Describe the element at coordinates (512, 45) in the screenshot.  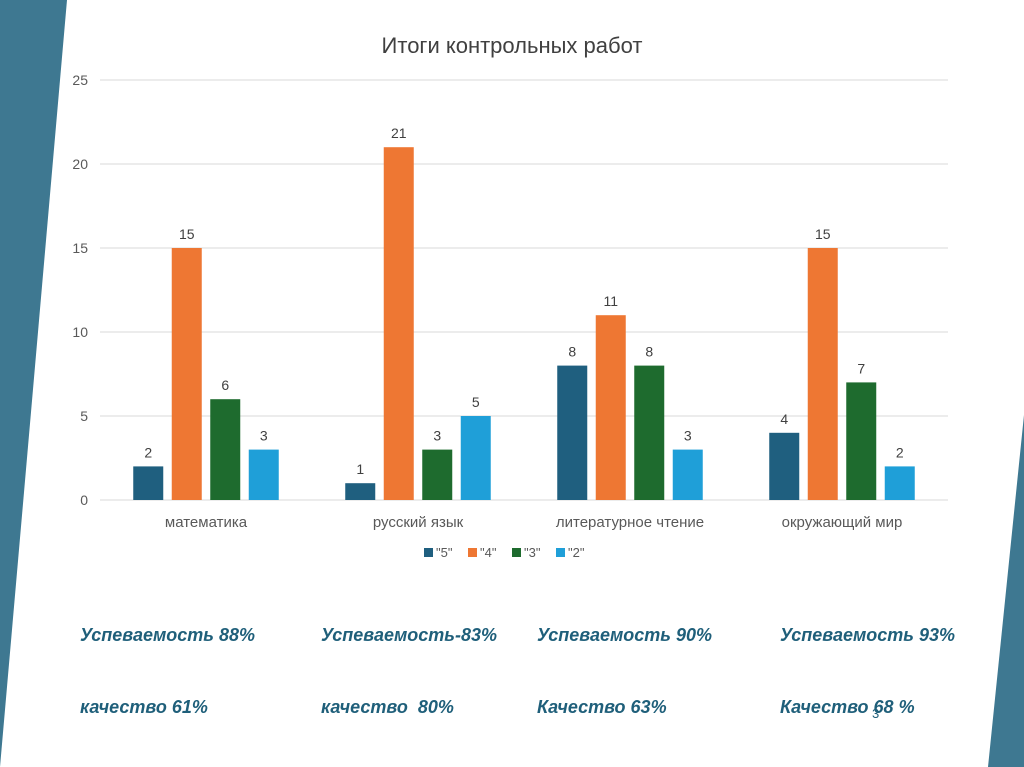
I see `chart-title: Итоги контрольных работ` at that location.